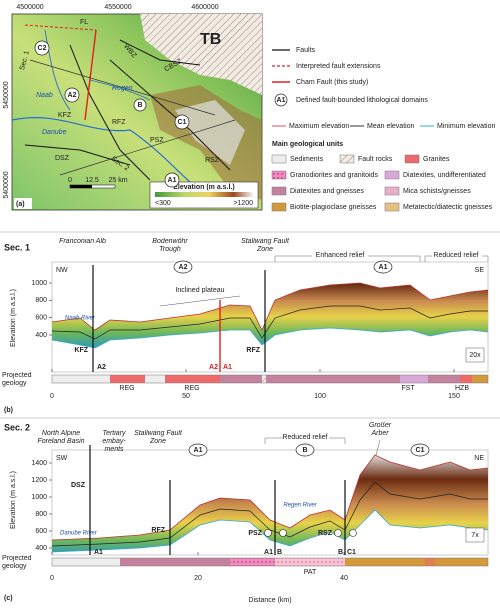 The height and width of the screenshot is (608, 500). What do you see at coordinates (20, 204) in the screenshot?
I see `panel-label: (a)` at bounding box center [20, 204].